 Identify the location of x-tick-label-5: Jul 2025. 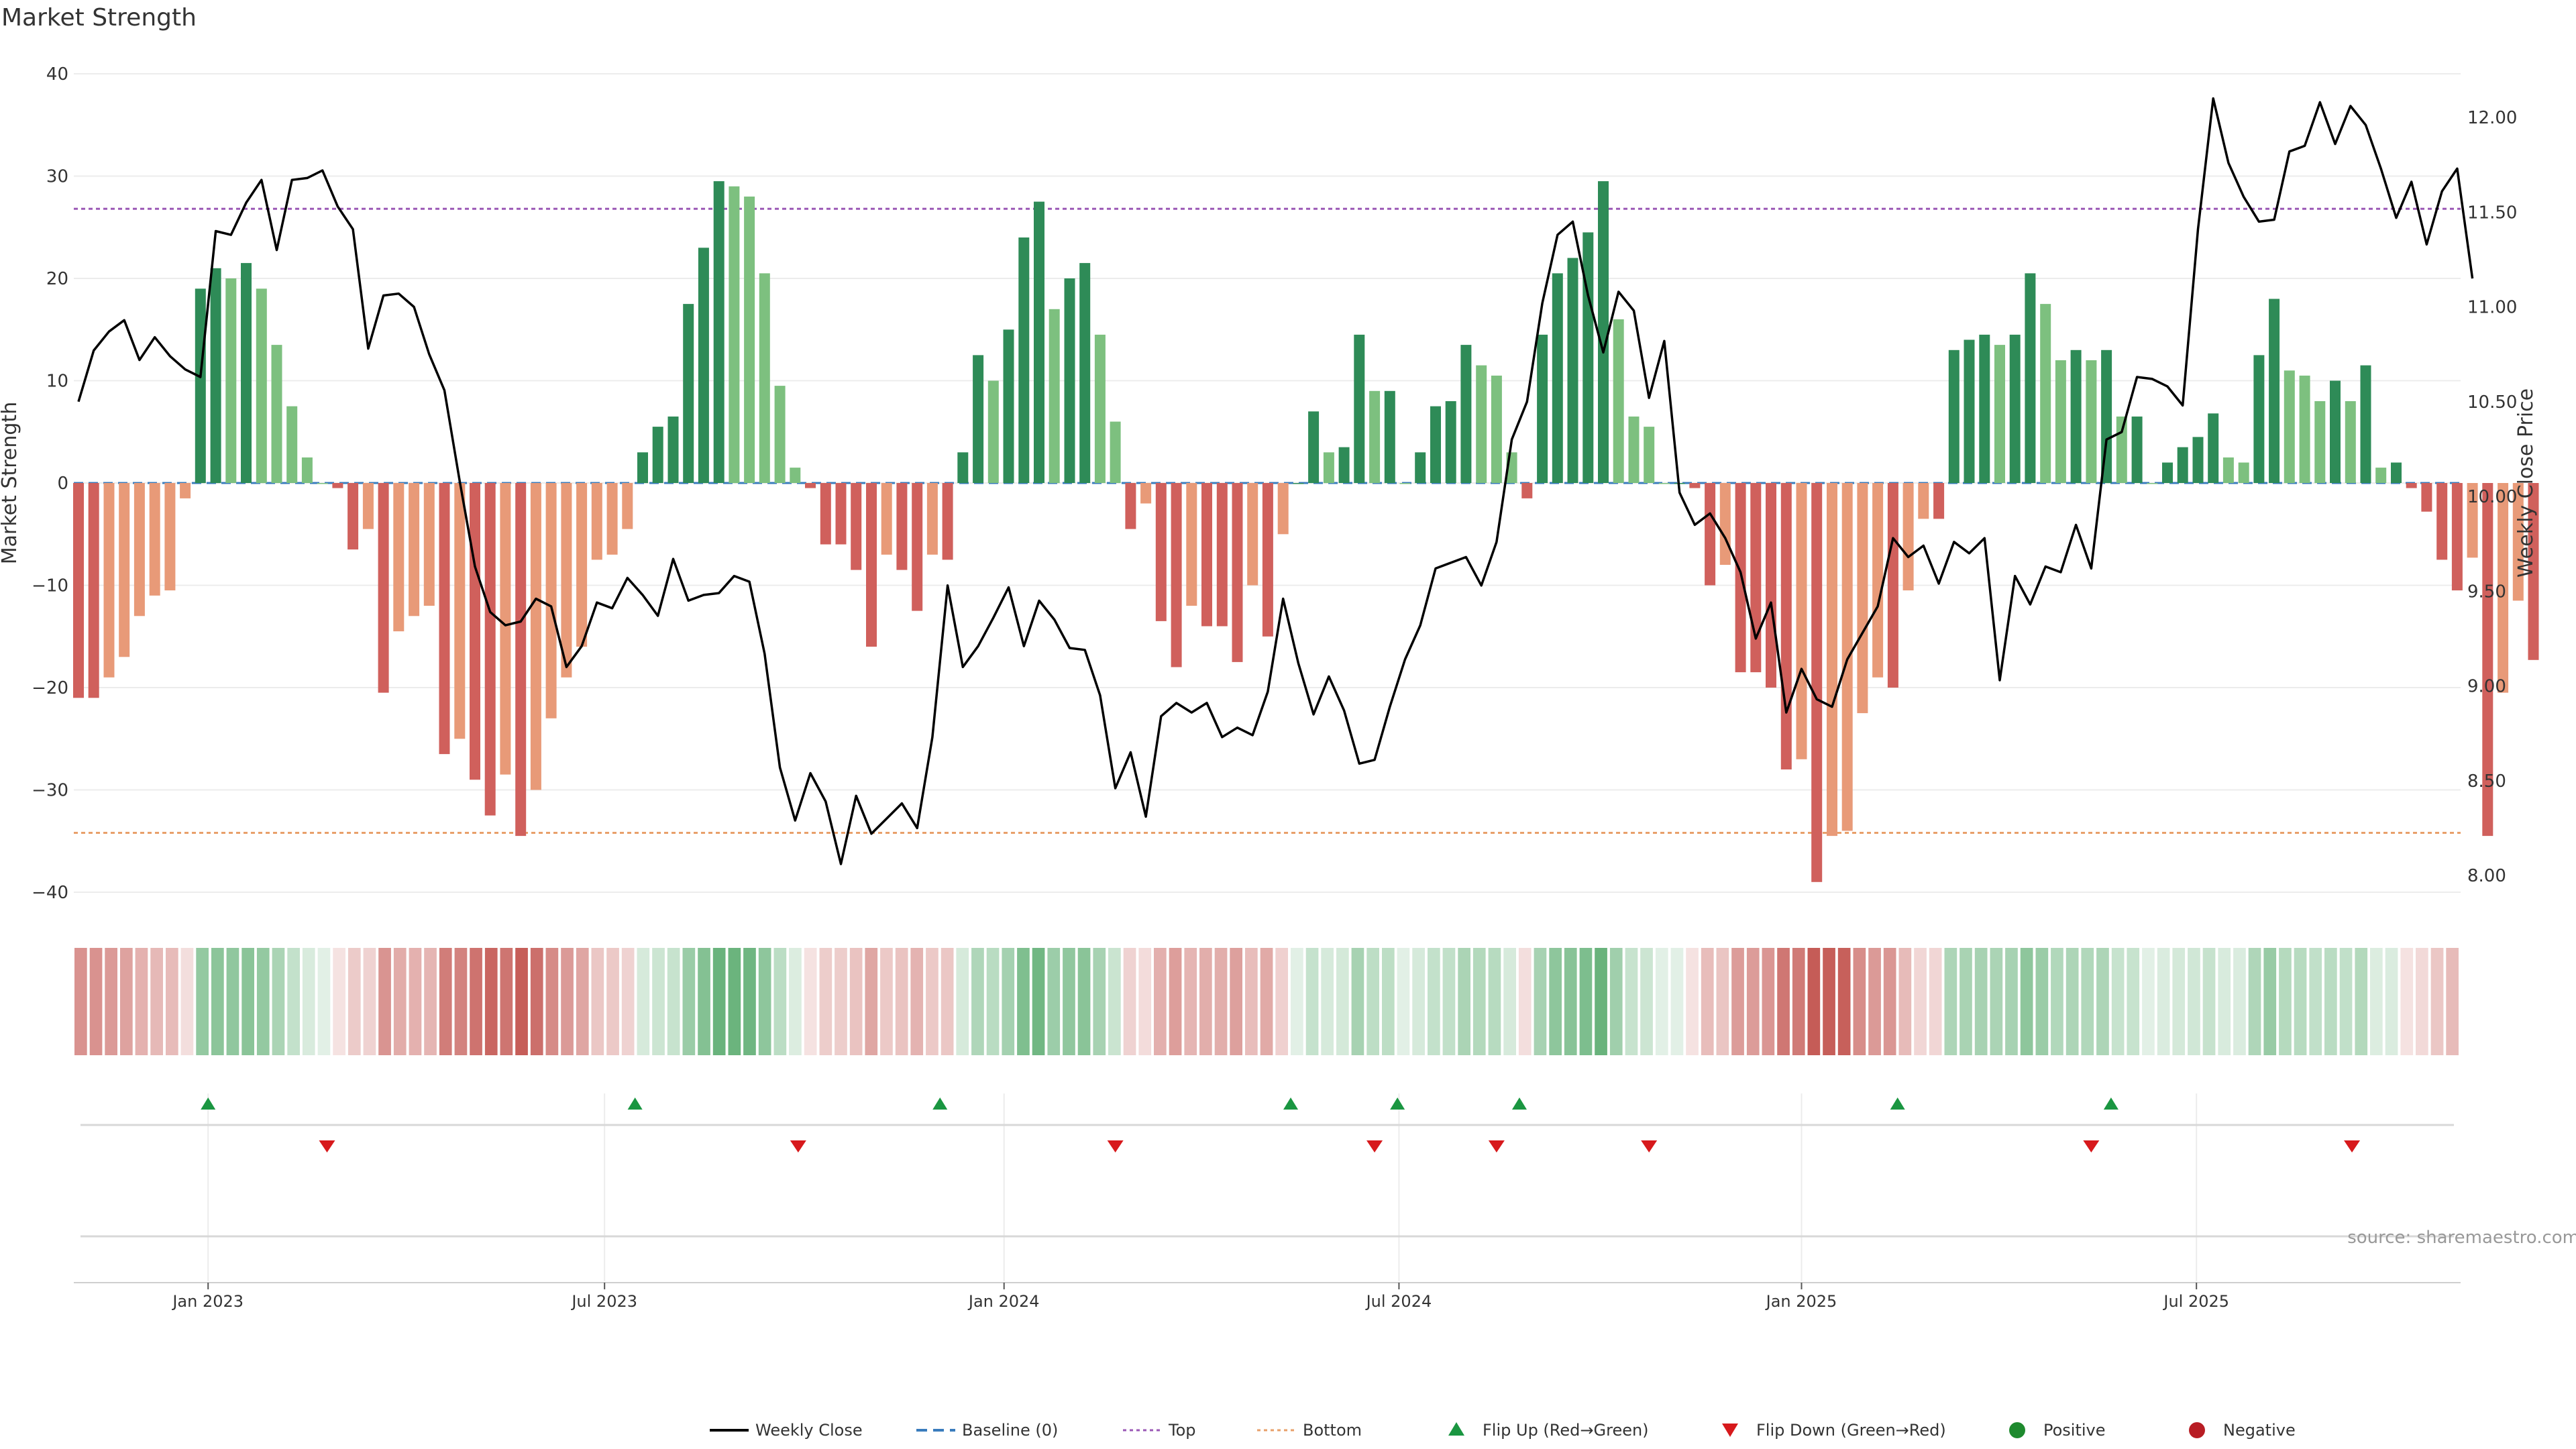
(2195, 1301).